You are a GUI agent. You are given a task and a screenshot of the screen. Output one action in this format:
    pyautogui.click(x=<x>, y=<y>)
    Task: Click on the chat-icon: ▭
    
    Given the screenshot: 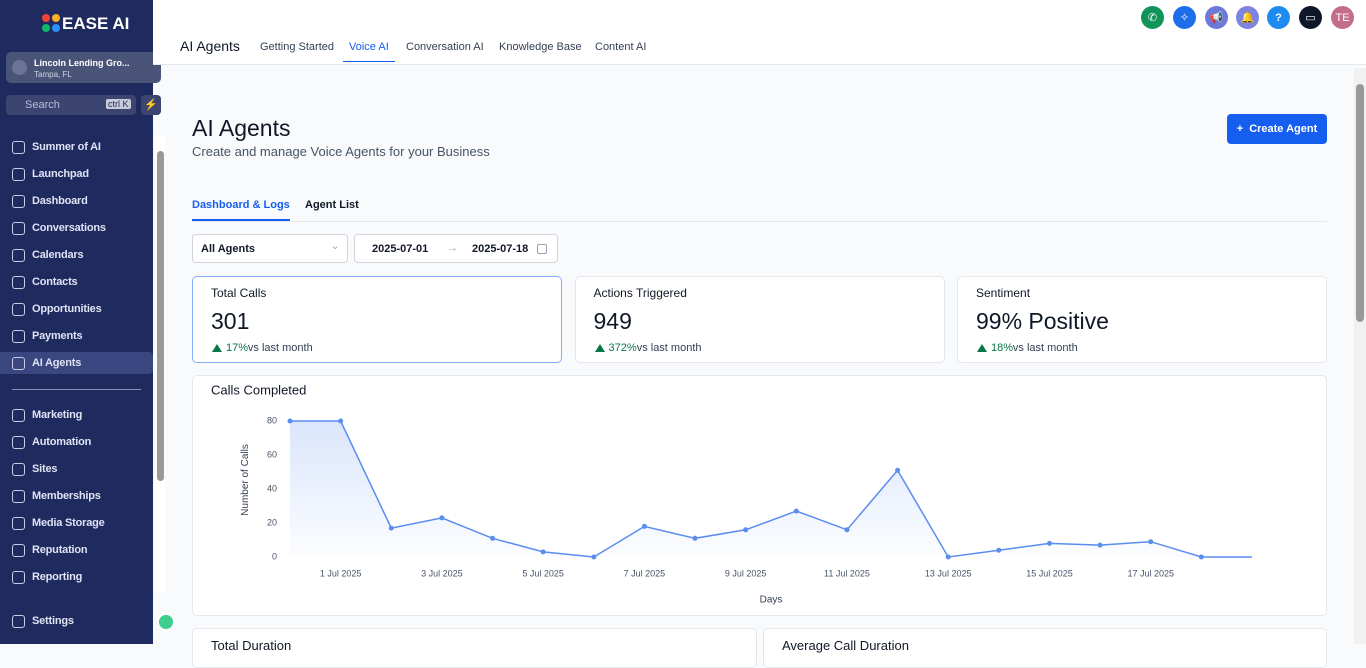 What is the action you would take?
    pyautogui.click(x=1310, y=17)
    